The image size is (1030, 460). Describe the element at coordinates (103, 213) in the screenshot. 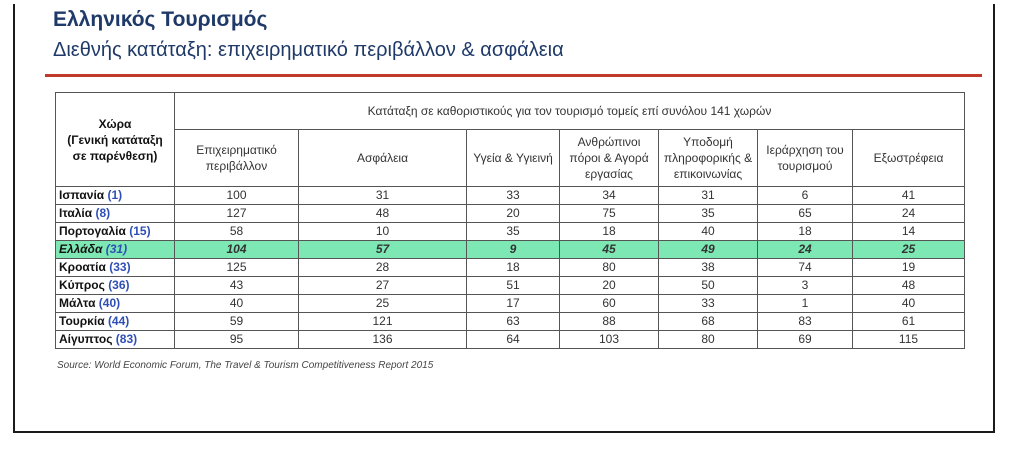

I see `overall-rank: (8)` at that location.